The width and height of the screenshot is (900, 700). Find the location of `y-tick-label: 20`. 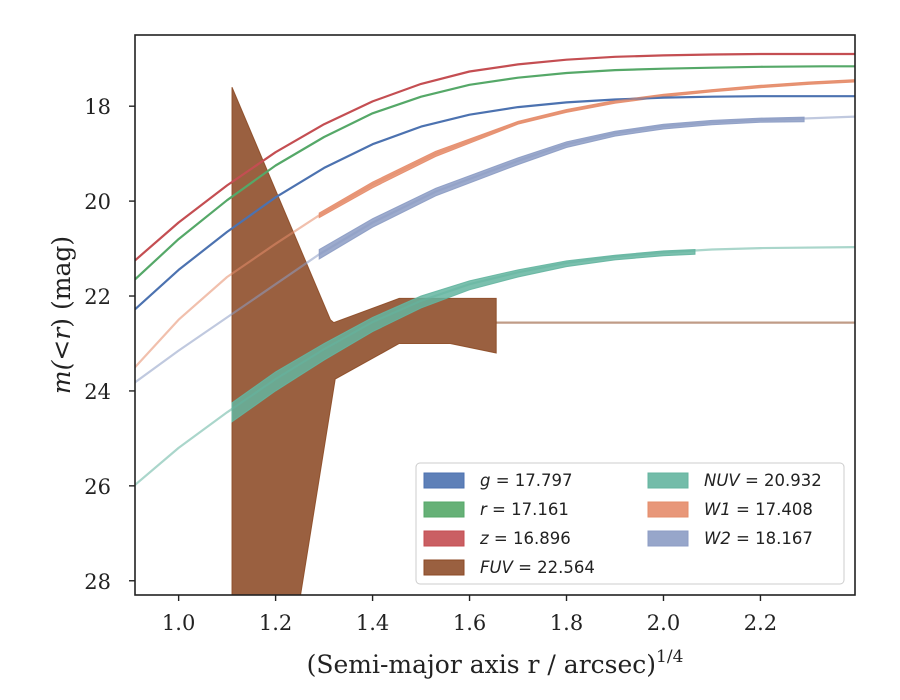

y-tick-label: 20 is located at coordinates (97, 202).